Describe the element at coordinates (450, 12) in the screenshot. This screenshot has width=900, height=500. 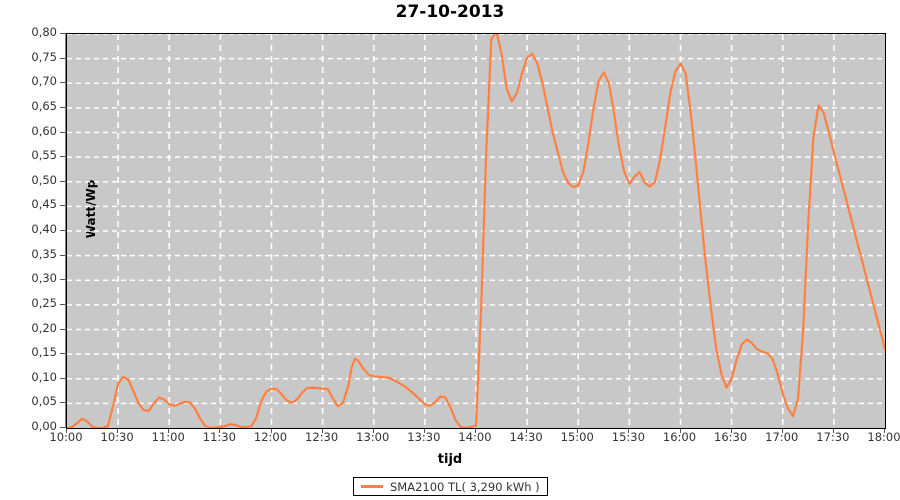
I see `chart-title: 27-10-2013` at that location.